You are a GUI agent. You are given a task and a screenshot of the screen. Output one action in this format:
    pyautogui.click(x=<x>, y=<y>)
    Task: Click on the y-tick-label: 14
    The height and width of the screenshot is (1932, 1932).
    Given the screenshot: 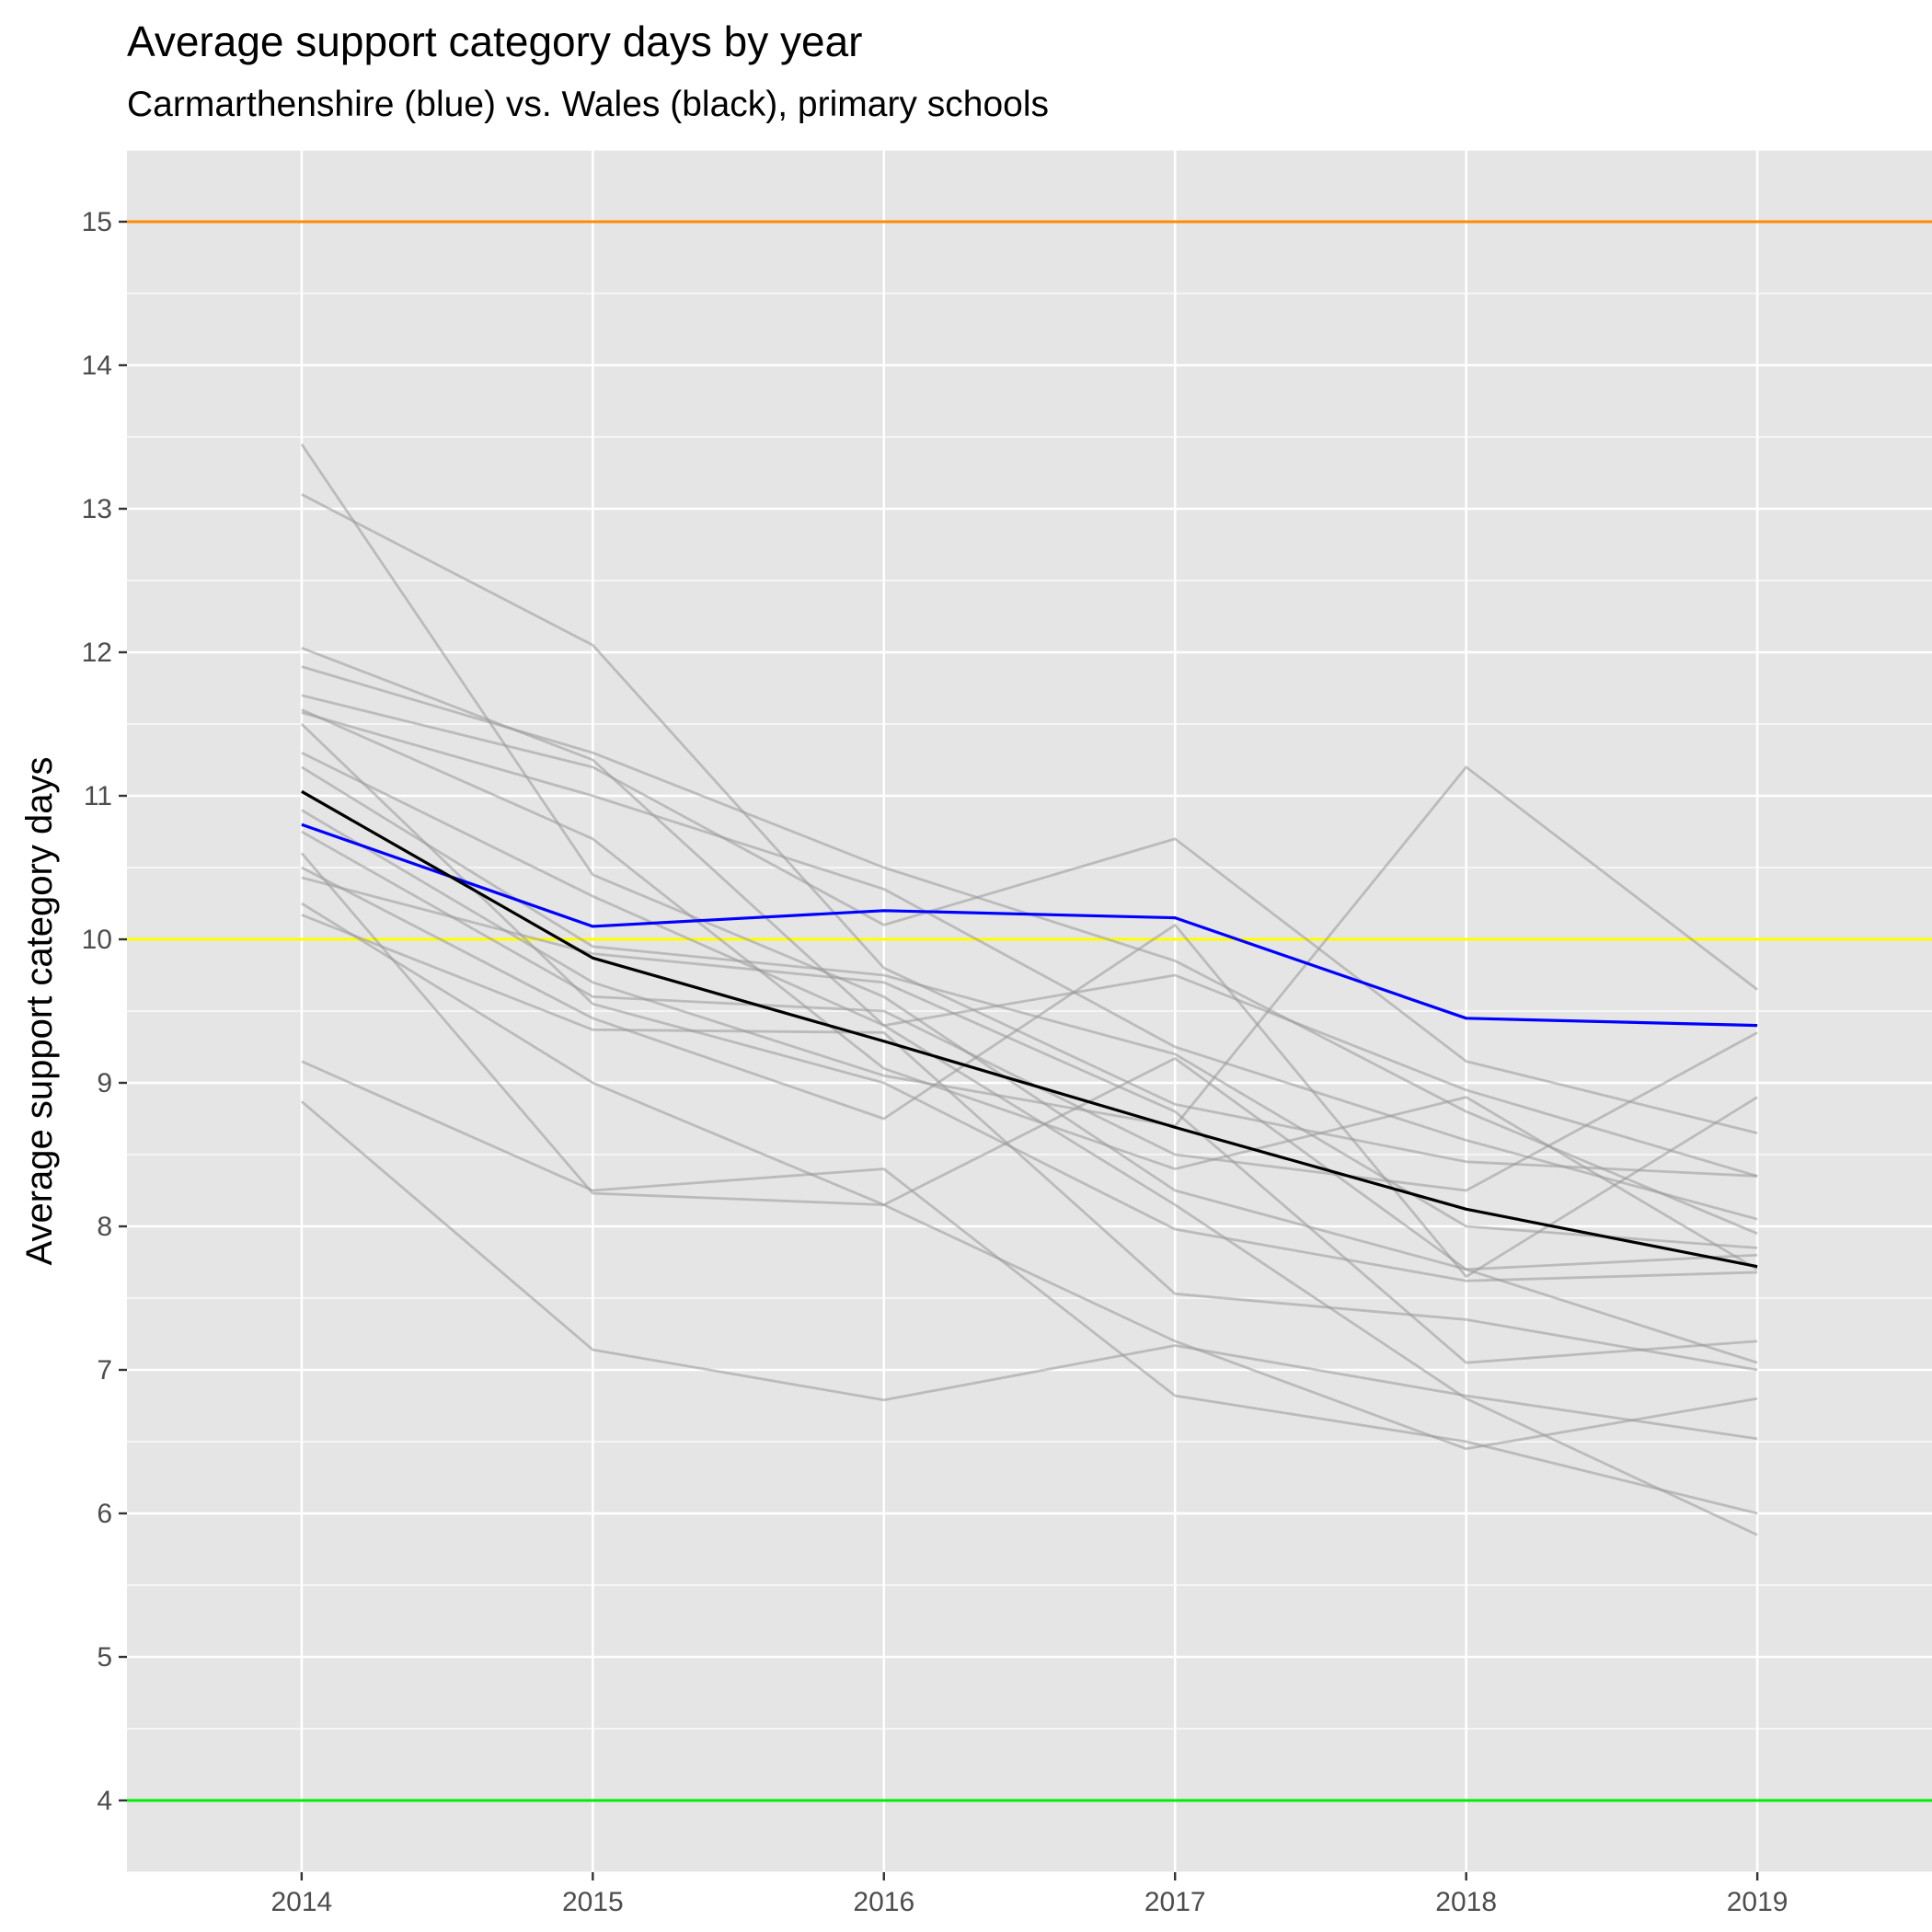 What is the action you would take?
    pyautogui.click(x=97, y=366)
    